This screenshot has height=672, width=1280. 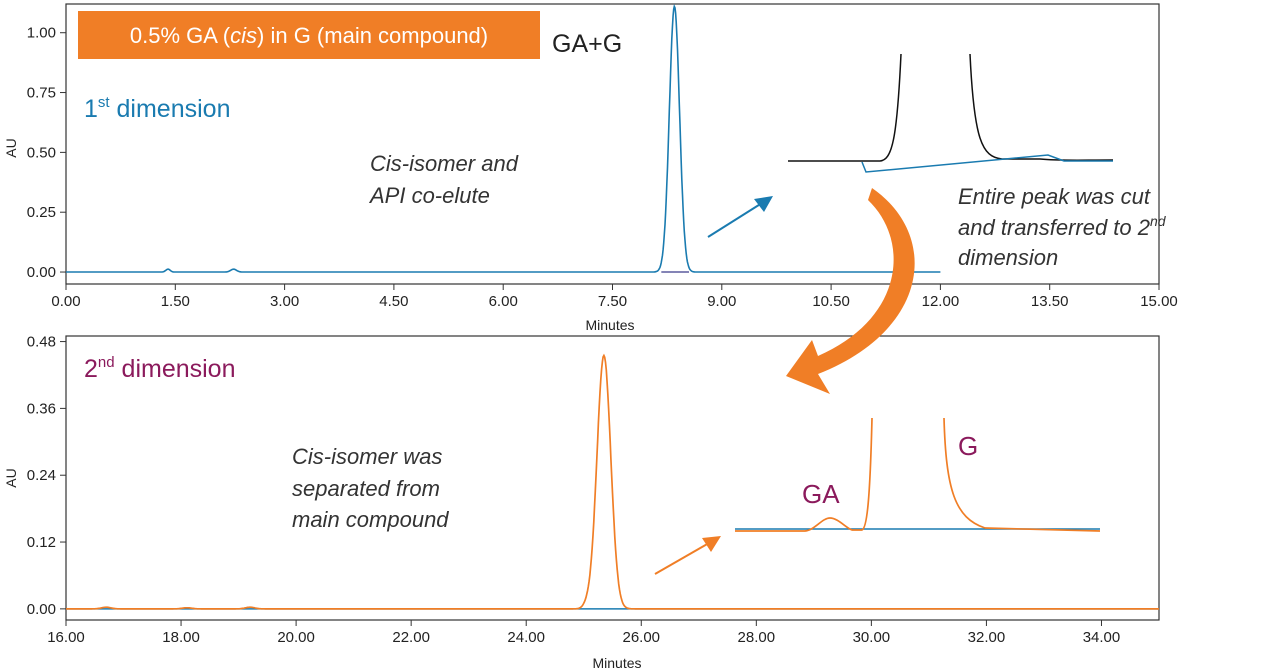 I want to click on sample-banner, so click(x=309, y=35).